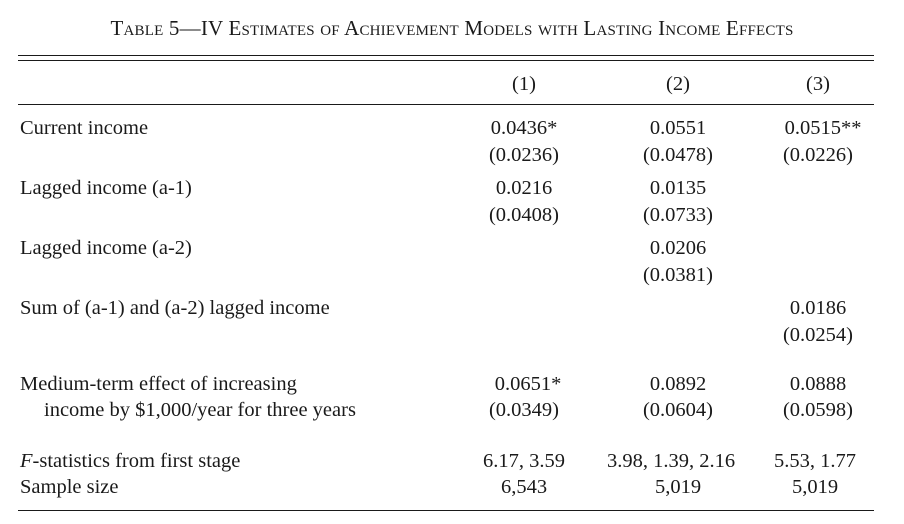 The width and height of the screenshot is (904, 524). Describe the element at coordinates (678, 487) in the screenshot. I see `sample-size-2: 5,019` at that location.